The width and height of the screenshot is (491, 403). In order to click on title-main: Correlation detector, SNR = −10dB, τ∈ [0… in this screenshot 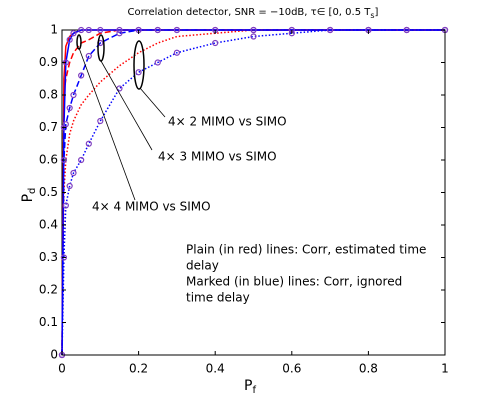, I will do `click(250, 12)`.